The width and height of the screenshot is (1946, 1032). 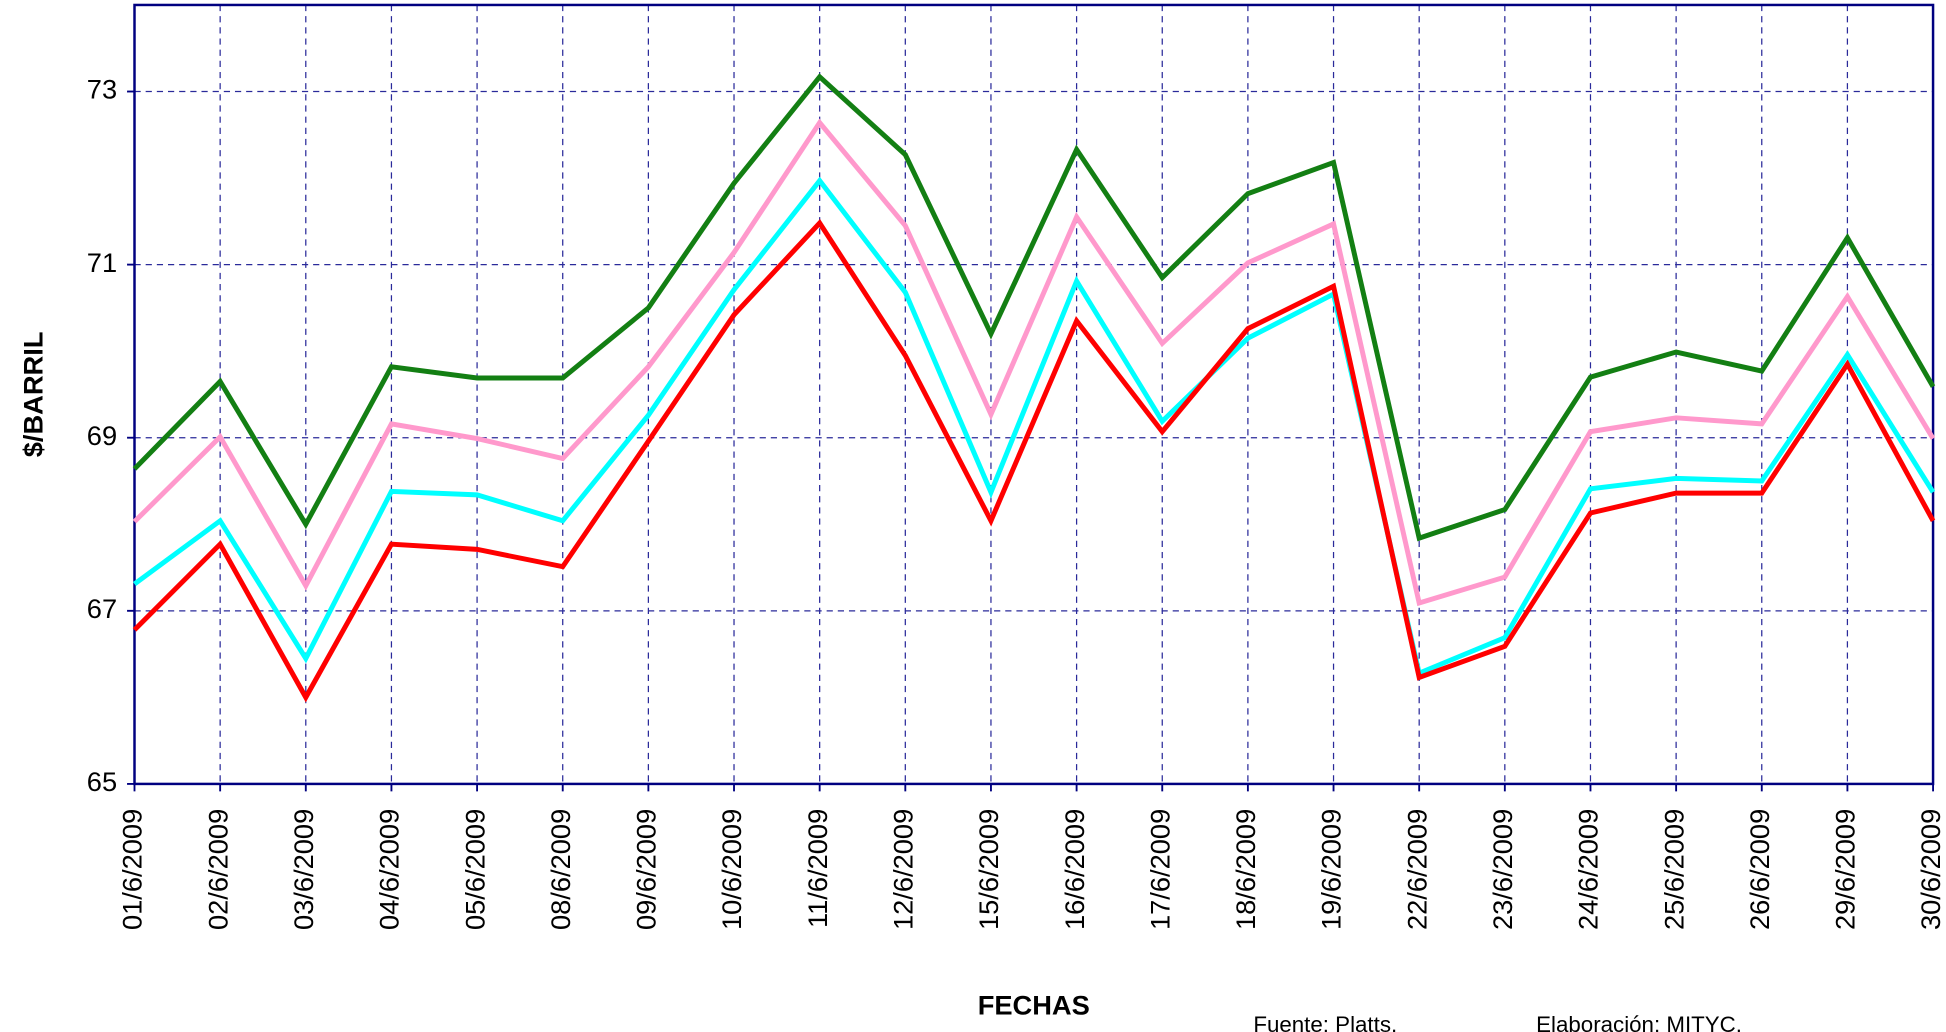 I want to click on x-tick-label: 10/6/2009, so click(x=731, y=869).